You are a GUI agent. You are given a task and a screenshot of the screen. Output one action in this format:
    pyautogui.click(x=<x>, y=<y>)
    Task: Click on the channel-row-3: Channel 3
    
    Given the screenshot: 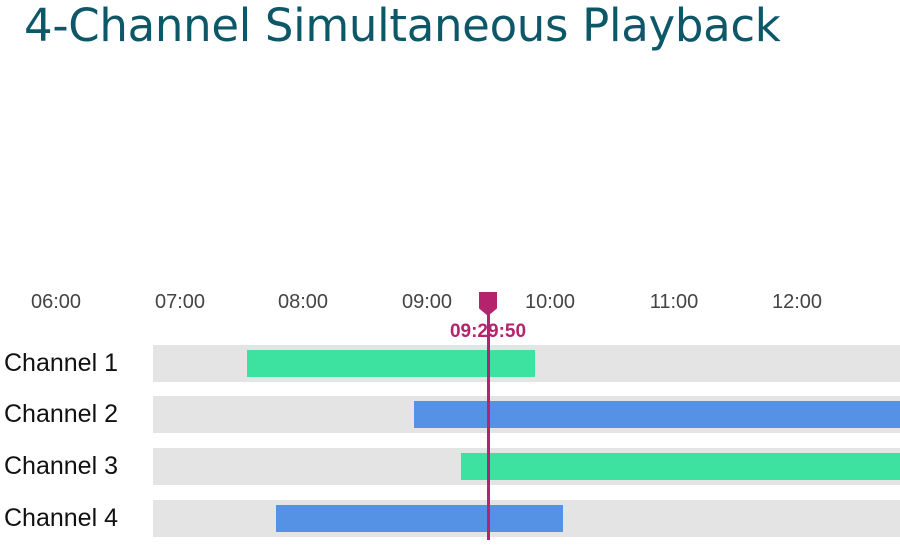 What is the action you would take?
    pyautogui.click(x=450, y=466)
    